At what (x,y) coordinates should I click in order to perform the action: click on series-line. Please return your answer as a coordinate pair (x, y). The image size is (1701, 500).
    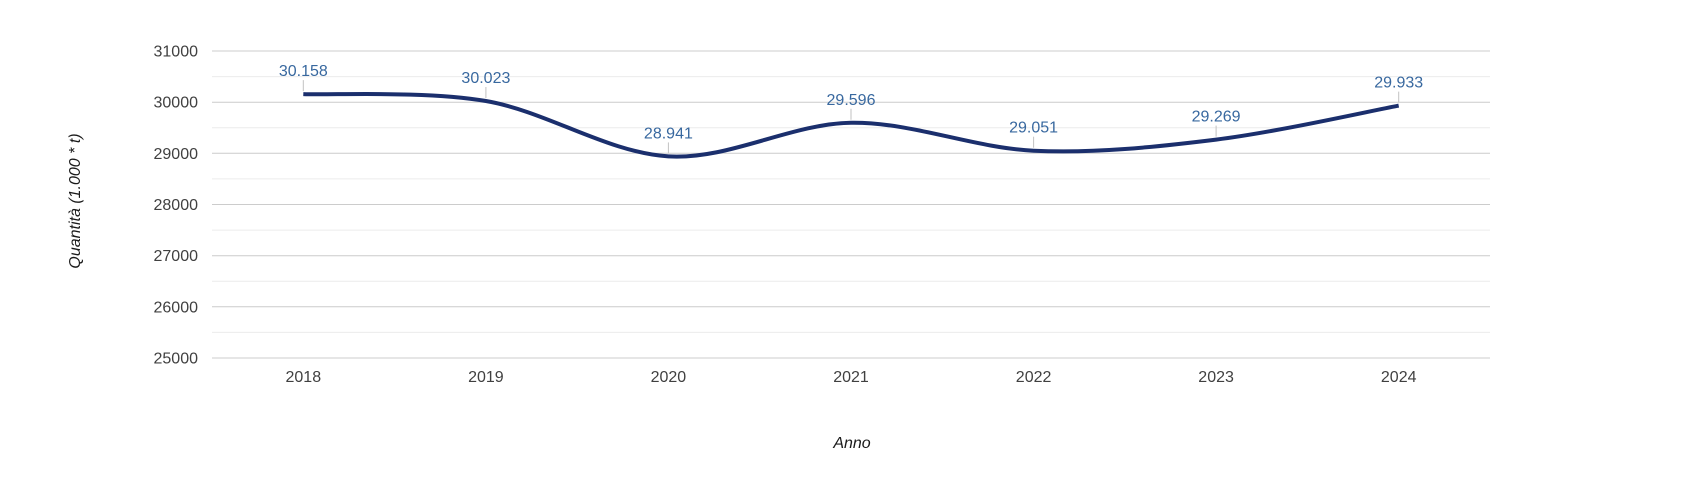
    Looking at the image, I should click on (851, 125).